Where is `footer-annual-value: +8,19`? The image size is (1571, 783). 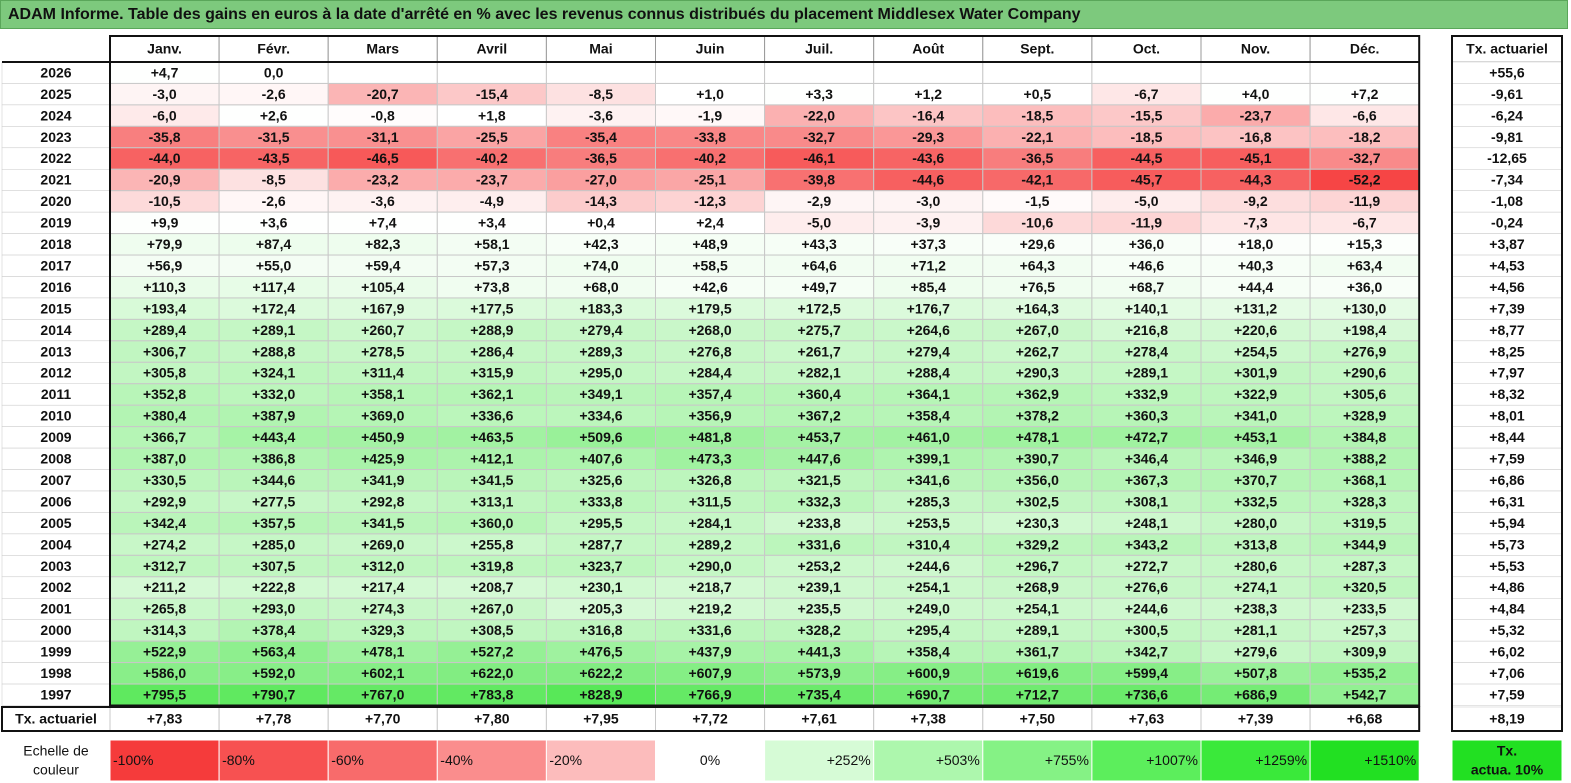
footer-annual-value: +8,19 is located at coordinates (1507, 719).